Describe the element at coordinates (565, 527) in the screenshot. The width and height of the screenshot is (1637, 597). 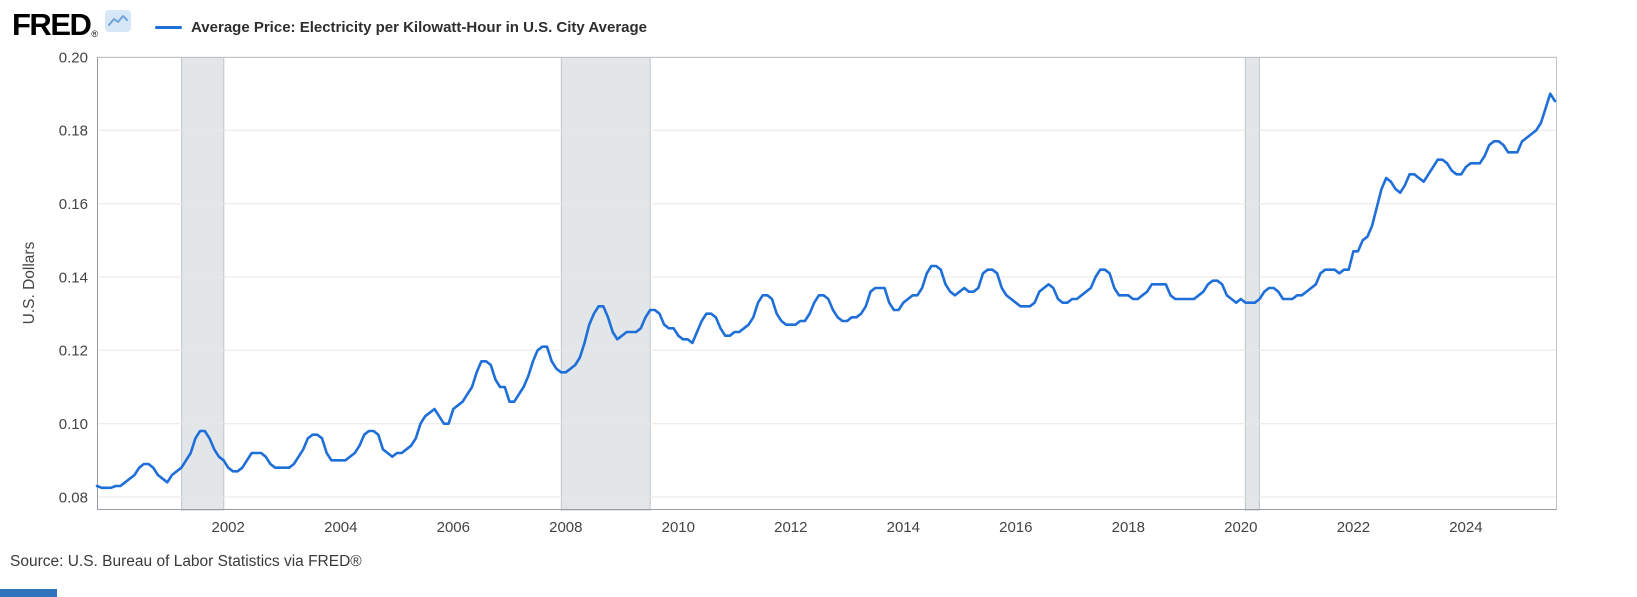
I see `x-tick-label: 2008` at that location.